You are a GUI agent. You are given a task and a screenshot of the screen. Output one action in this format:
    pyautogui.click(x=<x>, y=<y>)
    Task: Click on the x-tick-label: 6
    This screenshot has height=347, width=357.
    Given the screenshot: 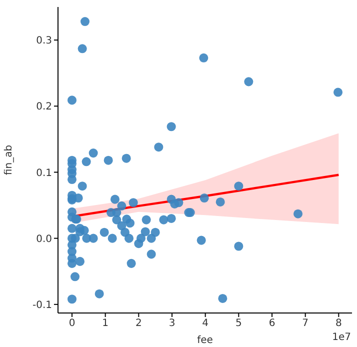 What is the action you would take?
    pyautogui.click(x=272, y=324)
    